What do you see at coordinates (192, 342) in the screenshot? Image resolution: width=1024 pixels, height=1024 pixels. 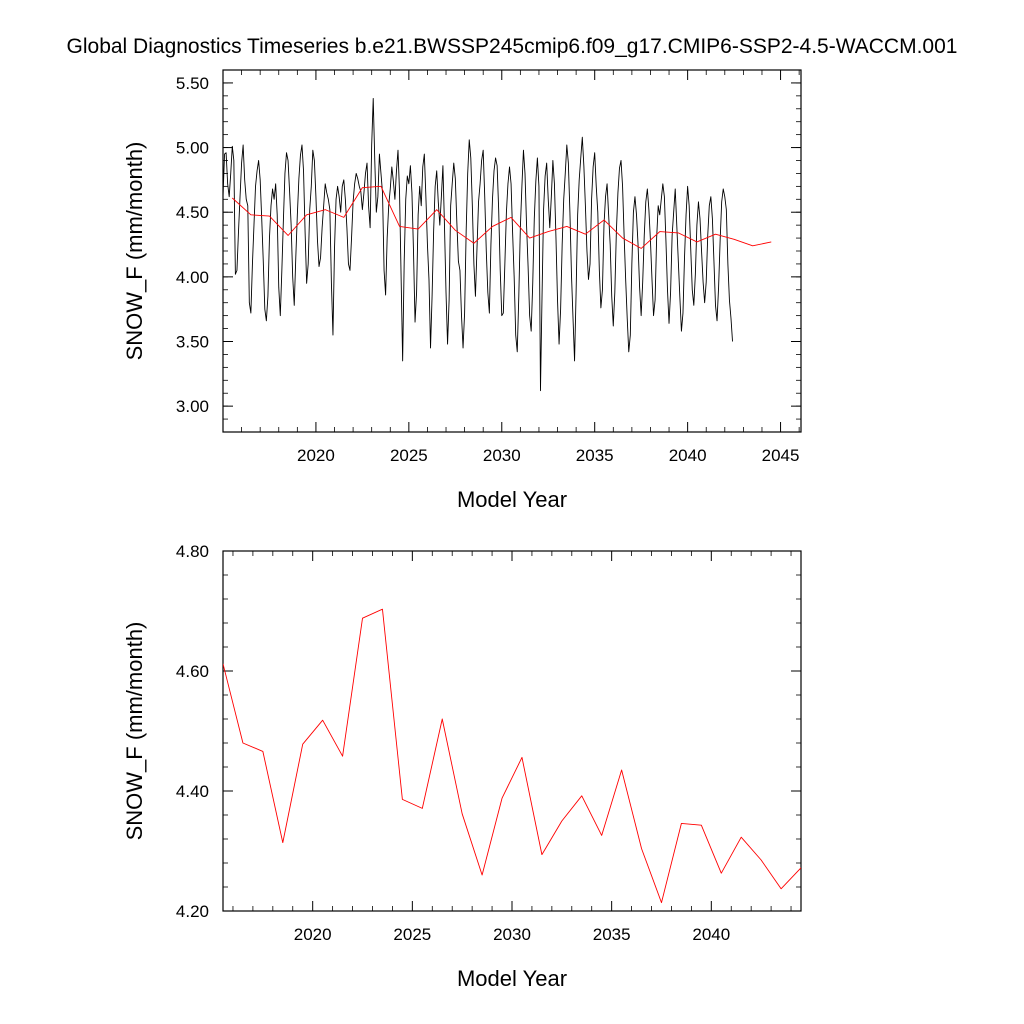 I see `y-tick-label: 3.50` at bounding box center [192, 342].